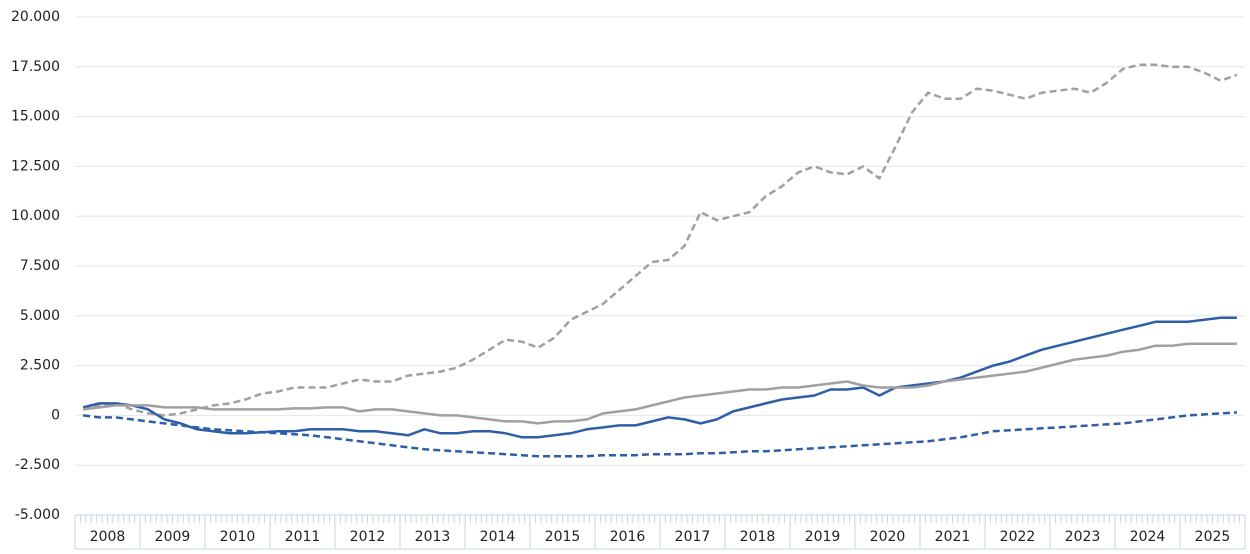 This screenshot has height=554, width=1250. Describe the element at coordinates (108, 537) in the screenshot. I see `x-tick-label: 2008` at that location.